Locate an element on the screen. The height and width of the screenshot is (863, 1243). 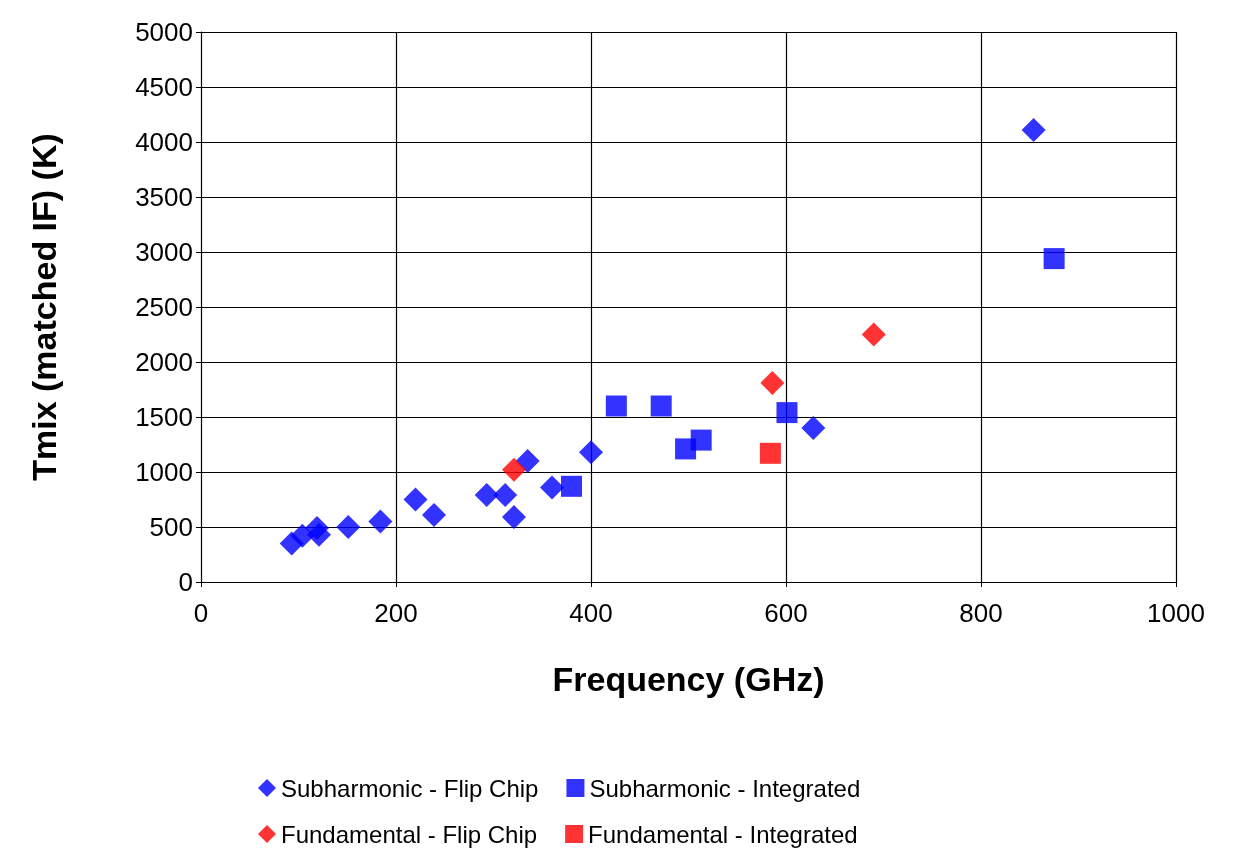
y-tick-label: 2000 is located at coordinates (164, 362).